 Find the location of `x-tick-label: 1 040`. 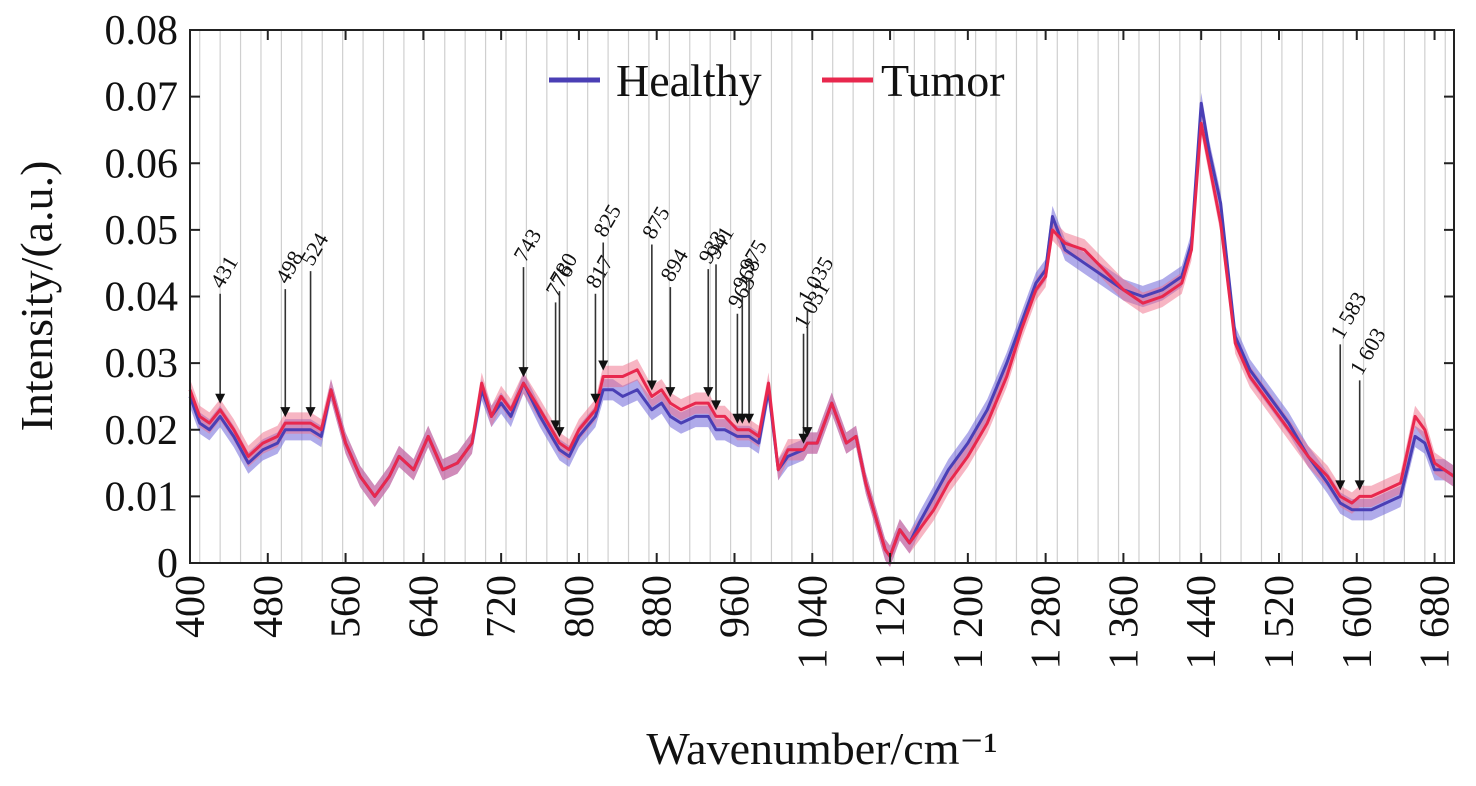

x-tick-label: 1 040 is located at coordinates (813, 622).